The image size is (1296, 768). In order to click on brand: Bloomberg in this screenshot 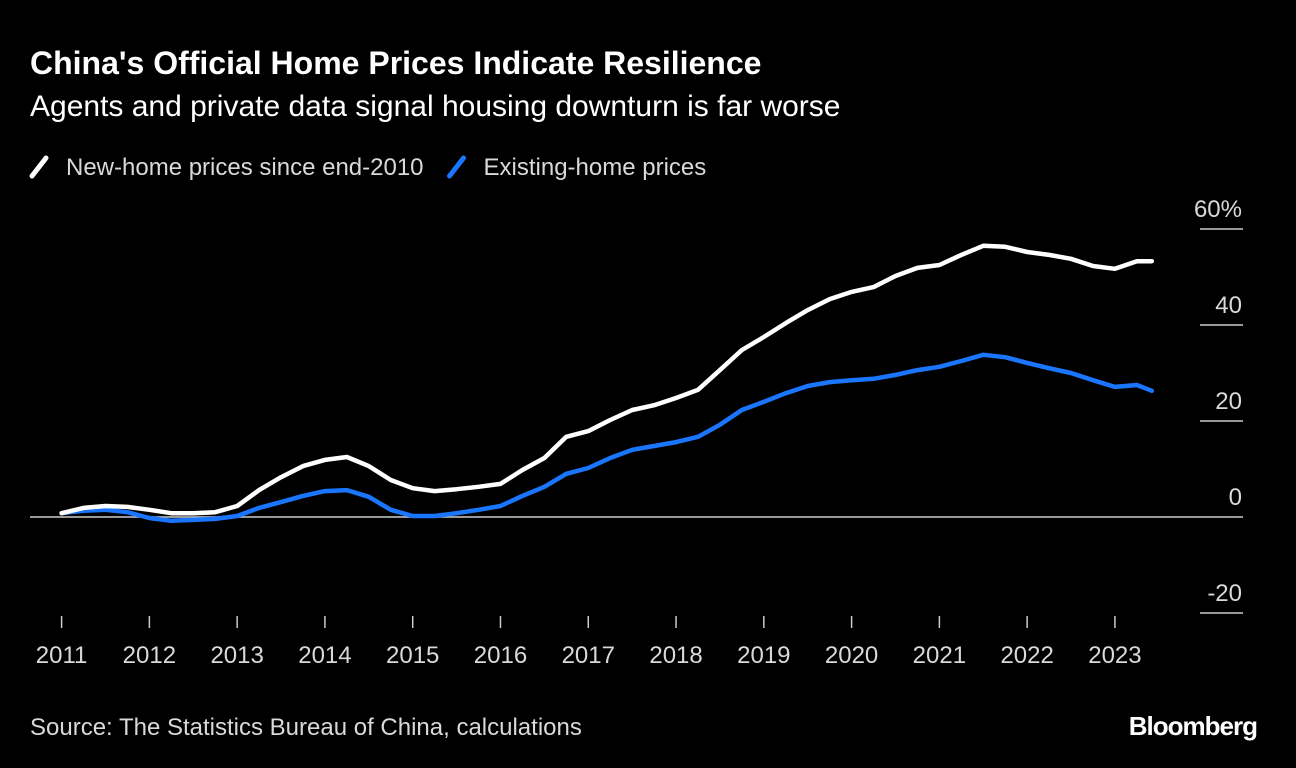, I will do `click(1193, 726)`.